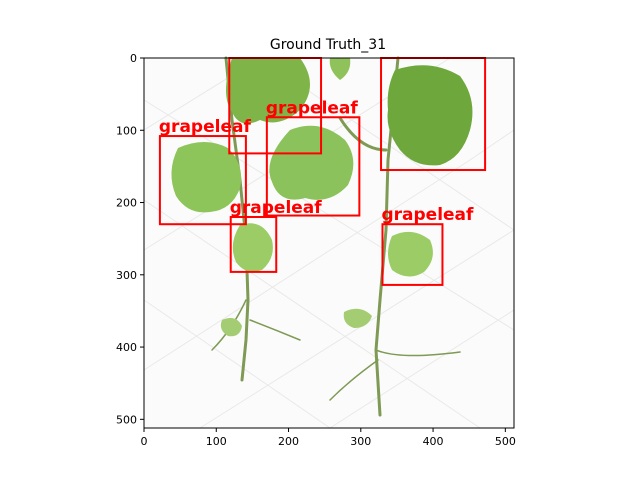 This screenshot has width=640, height=480. What do you see at coordinates (252, 247) in the screenshot?
I see `leaf-small-center` at bounding box center [252, 247].